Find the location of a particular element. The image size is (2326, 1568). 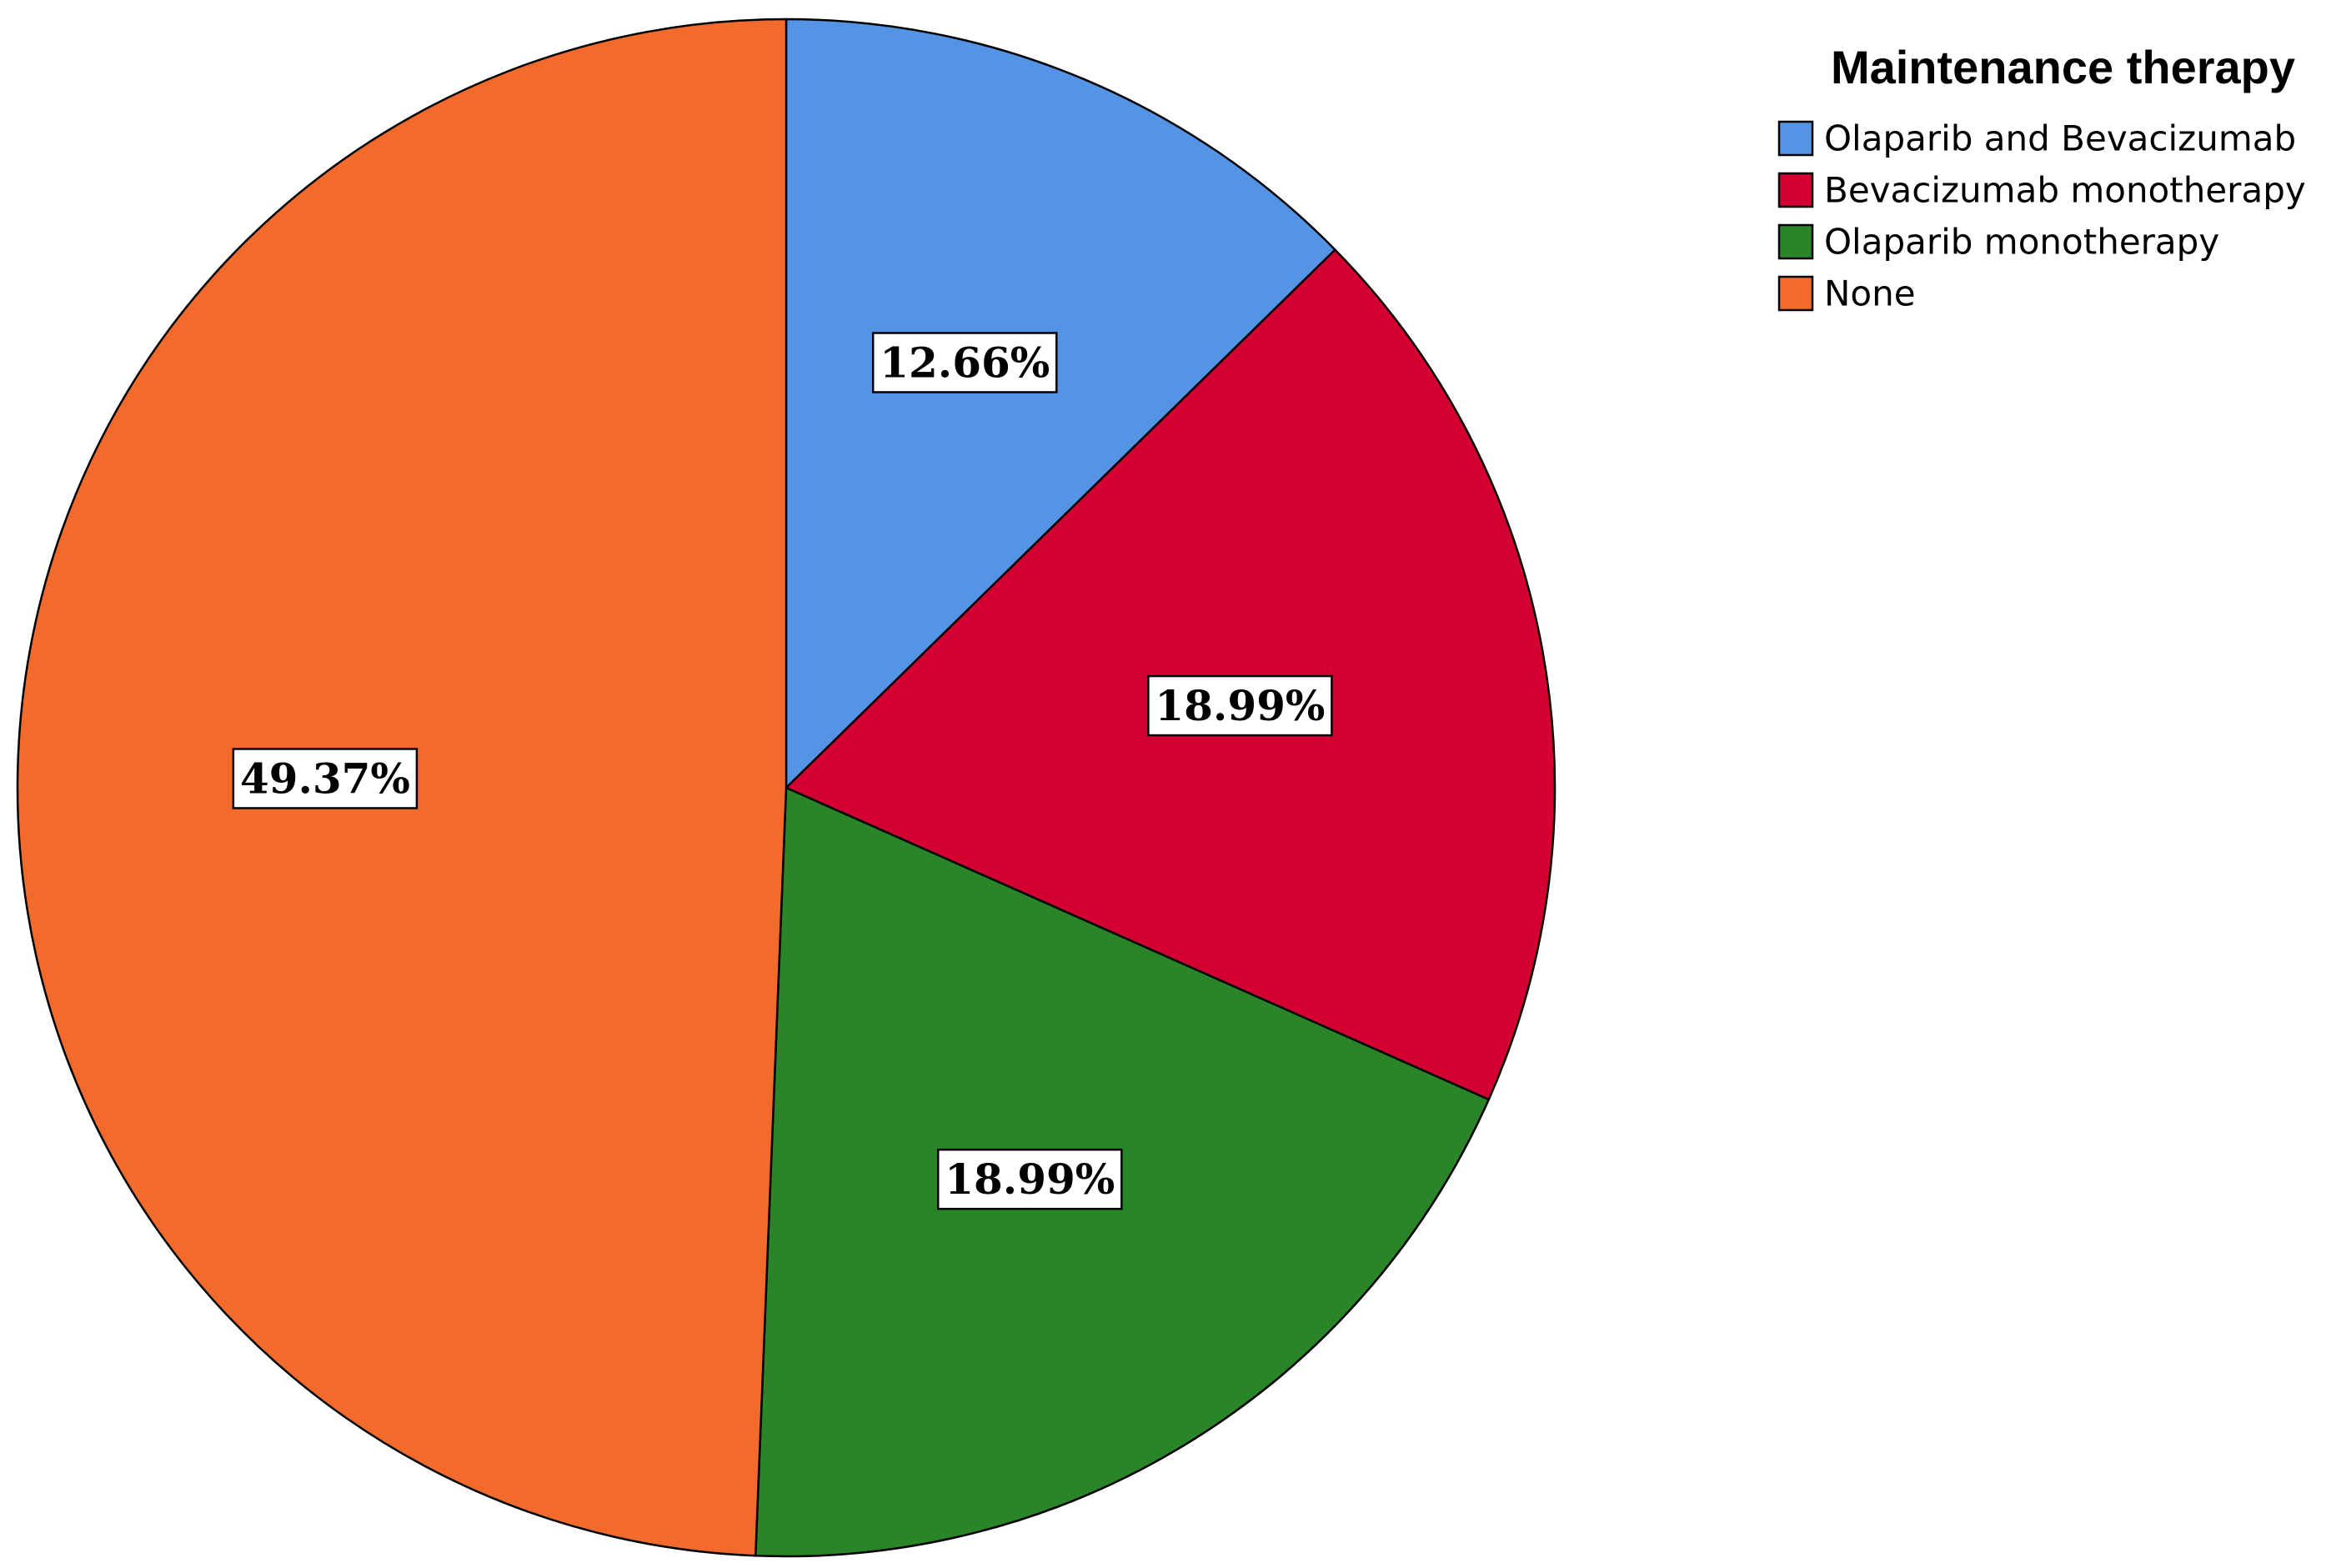

data-label-olaparib-and-bevacizumab: 12.66% is located at coordinates (964, 362).